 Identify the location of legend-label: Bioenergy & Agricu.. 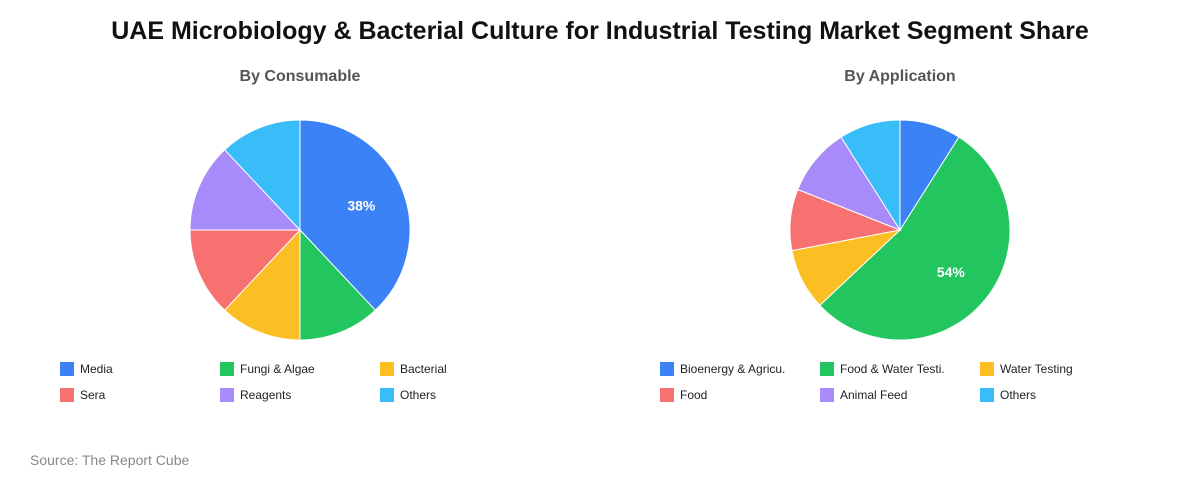
(733, 369).